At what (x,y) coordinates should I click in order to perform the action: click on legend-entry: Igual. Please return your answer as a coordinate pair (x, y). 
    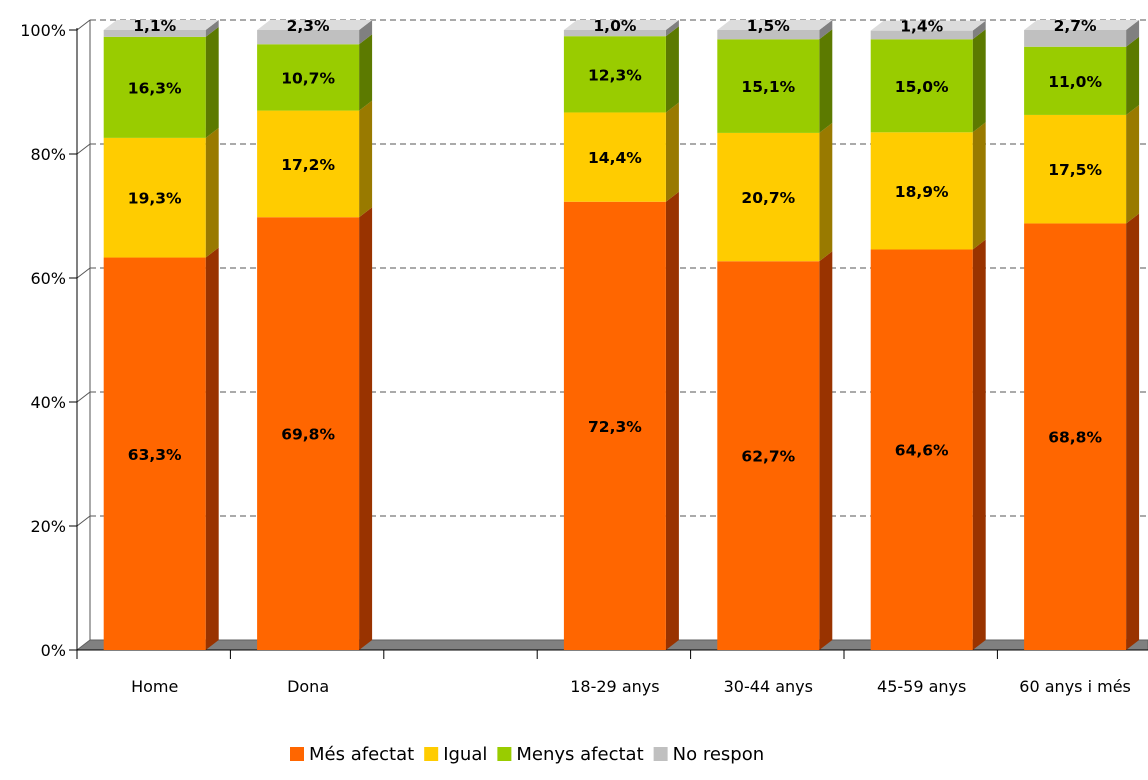
    Looking at the image, I should click on (465, 754).